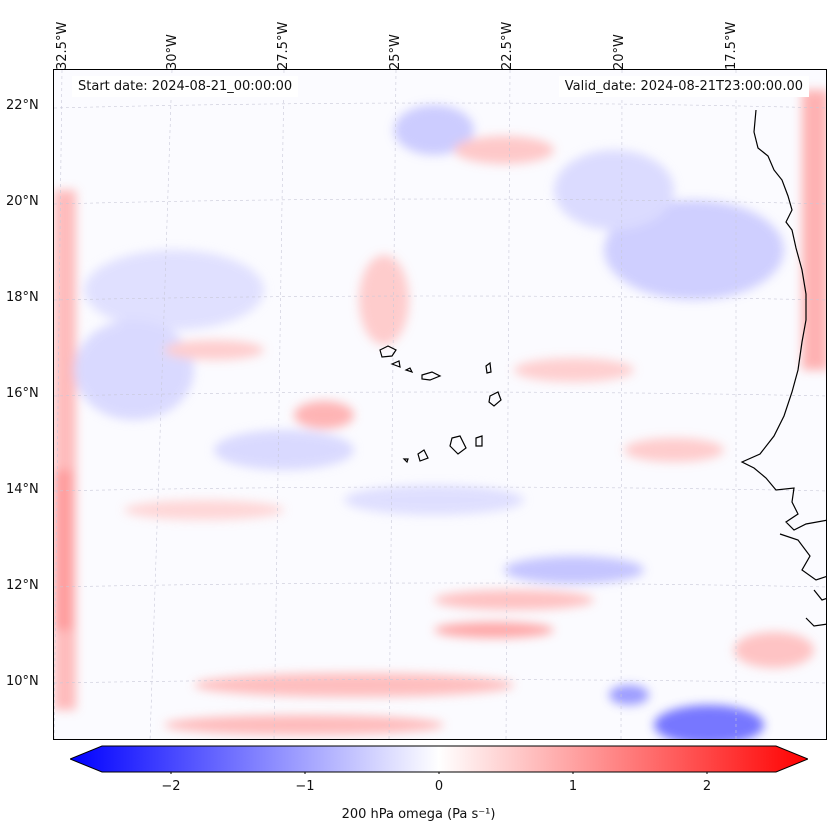 Image resolution: width=837 pixels, height=839 pixels. I want to click on lon-label: 22.5°W, so click(507, 45).